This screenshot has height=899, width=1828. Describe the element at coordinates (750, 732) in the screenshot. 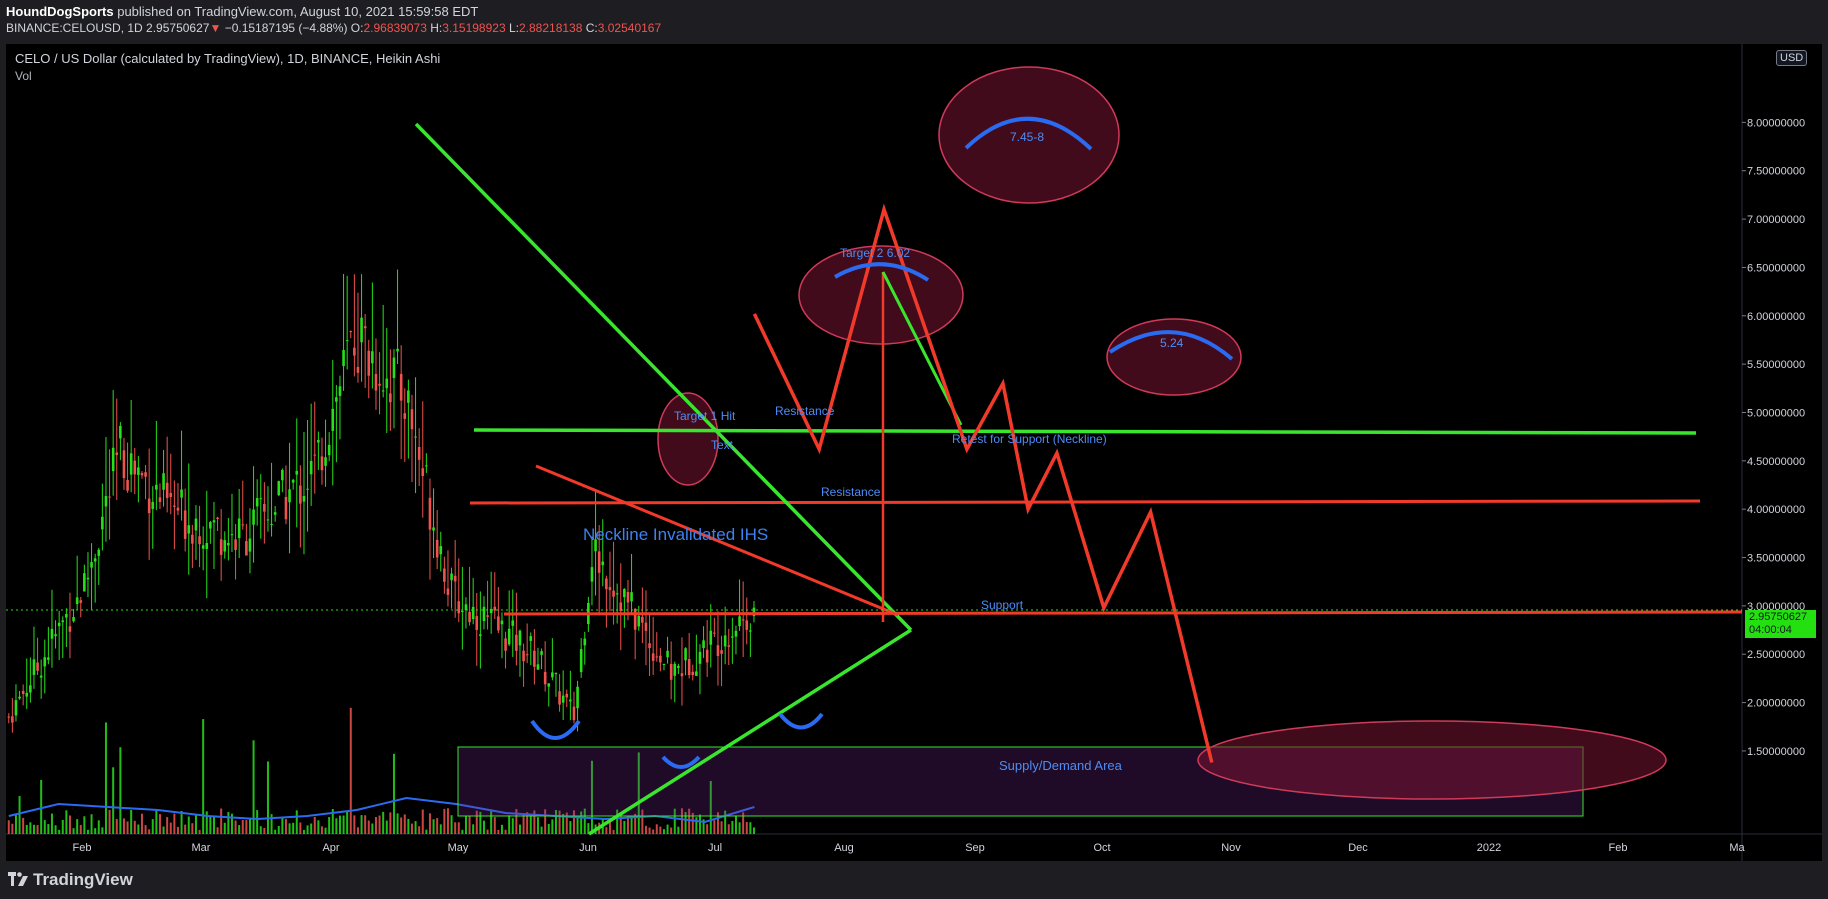

I see `wedge-lower-green-line` at that location.